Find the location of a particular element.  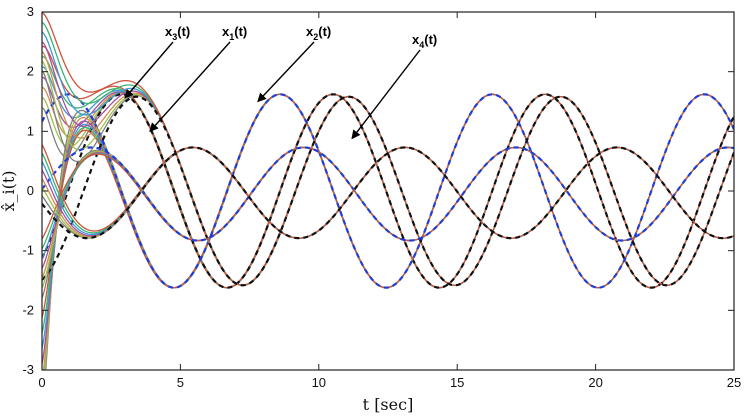

annotation-x3: x3(t) is located at coordinates (157, 61).